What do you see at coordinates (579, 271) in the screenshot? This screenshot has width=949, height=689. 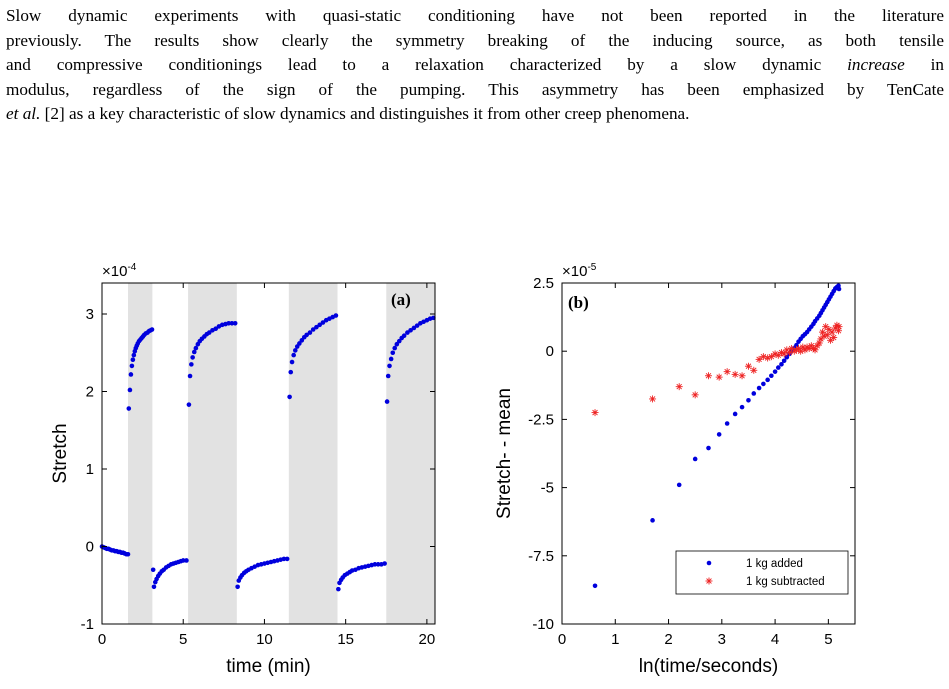 I see `chart-b-y-multiplier: ×10⁻⁵` at bounding box center [579, 271].